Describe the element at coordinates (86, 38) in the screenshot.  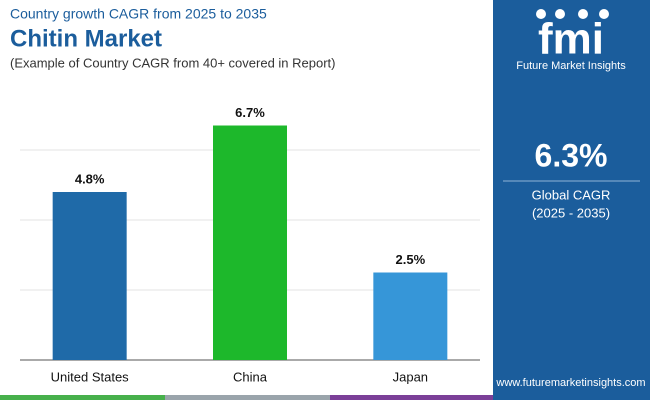
I see `chart-title: Chitin Market` at that location.